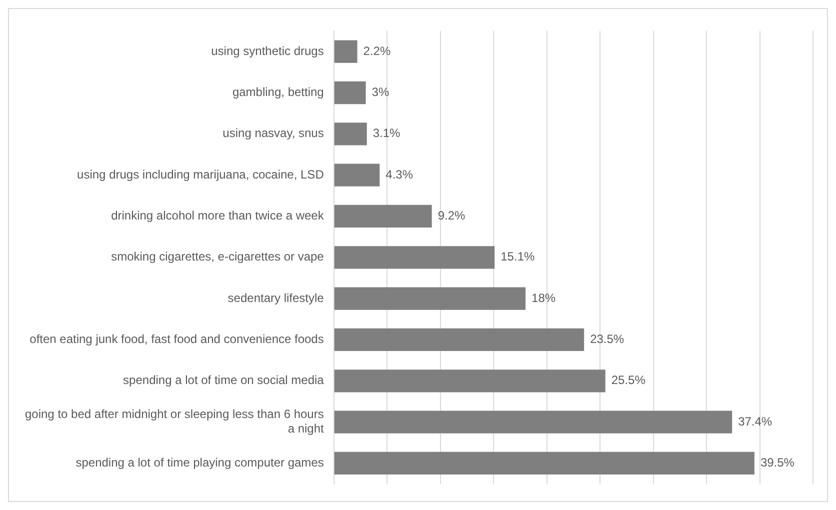  What do you see at coordinates (217, 257) in the screenshot?
I see `y-tick-label: smoking cigarettes, e-cigarettes or vape` at bounding box center [217, 257].